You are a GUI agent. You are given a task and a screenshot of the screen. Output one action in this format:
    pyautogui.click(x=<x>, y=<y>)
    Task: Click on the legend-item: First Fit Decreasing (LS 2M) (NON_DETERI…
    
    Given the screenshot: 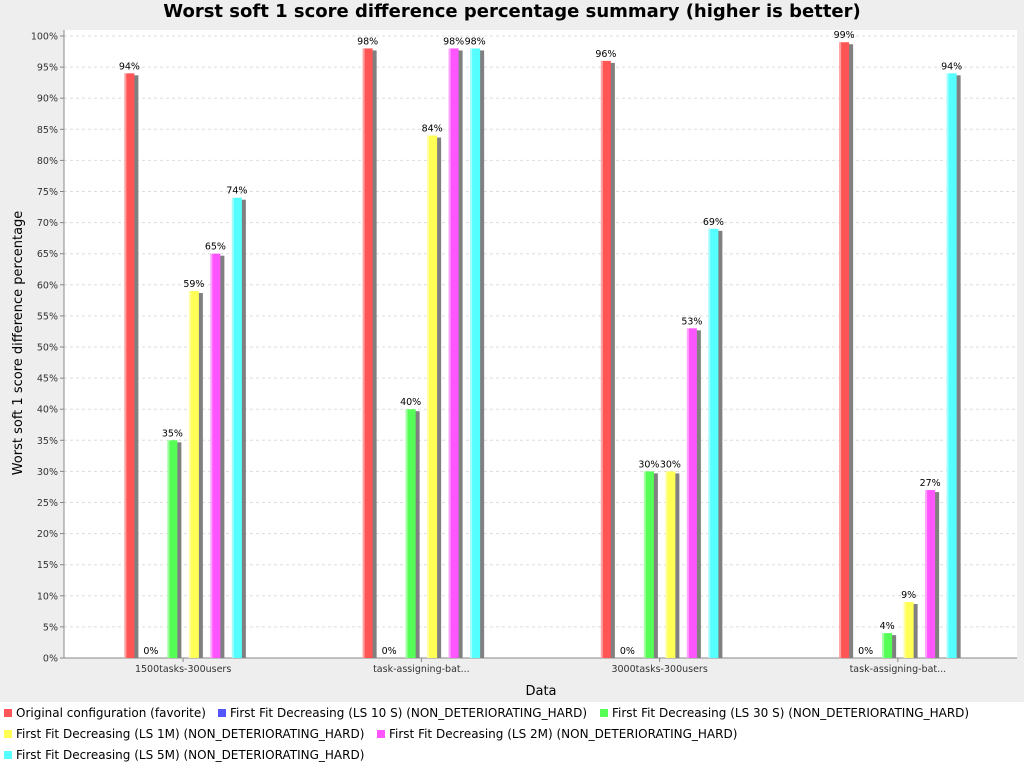 What is the action you would take?
    pyautogui.click(x=557, y=734)
    